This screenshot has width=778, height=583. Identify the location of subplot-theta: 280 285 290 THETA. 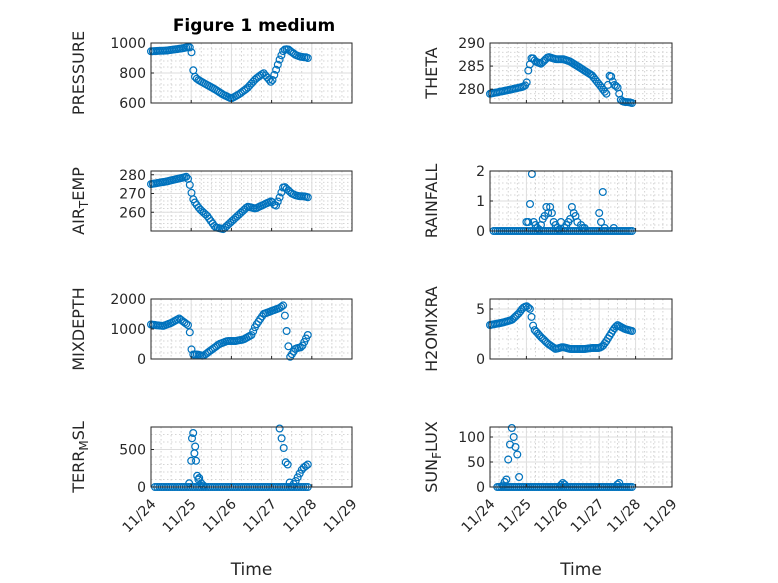
(547, 71).